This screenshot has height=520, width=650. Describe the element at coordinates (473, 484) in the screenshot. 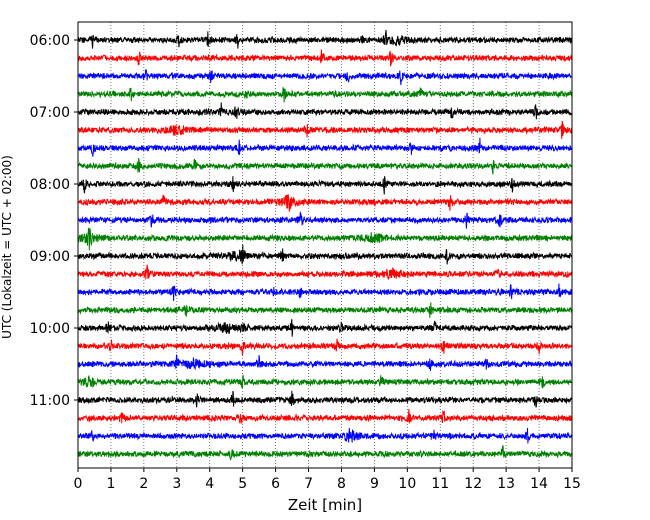

I see `x-tick-label: 12` at that location.